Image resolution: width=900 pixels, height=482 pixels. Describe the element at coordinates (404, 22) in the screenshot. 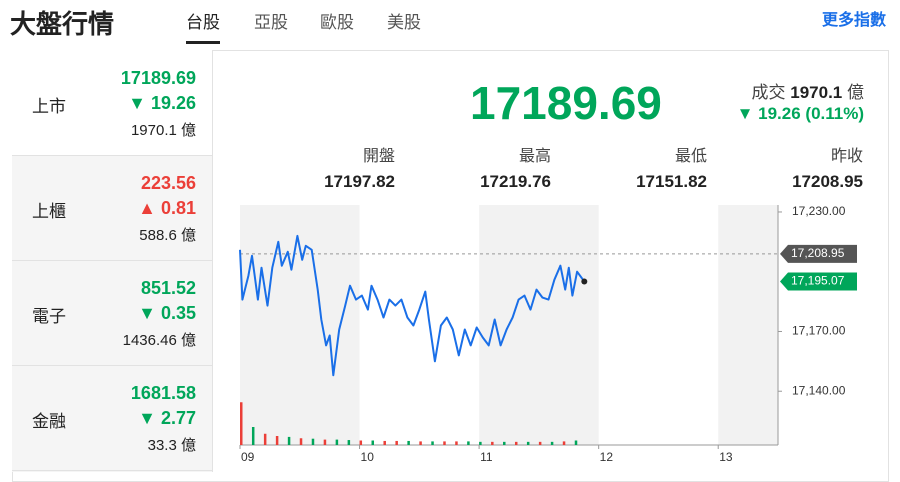

I see `tab: 美股` at that location.